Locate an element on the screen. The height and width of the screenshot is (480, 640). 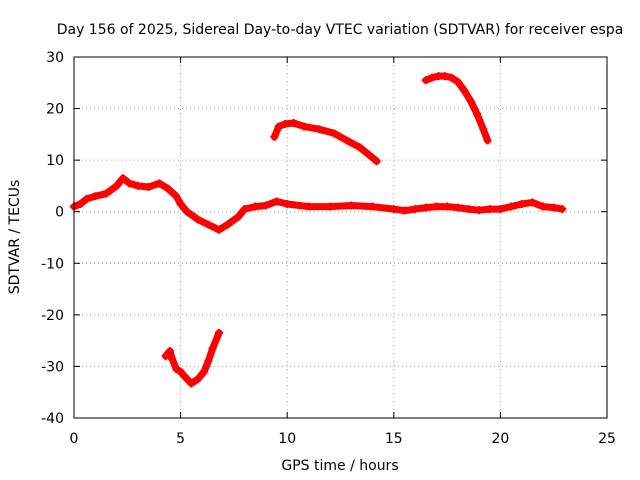
x-tick-label: 15 is located at coordinates (394, 439).